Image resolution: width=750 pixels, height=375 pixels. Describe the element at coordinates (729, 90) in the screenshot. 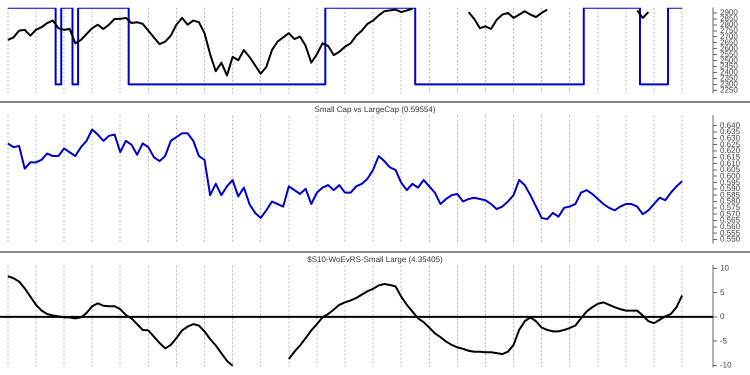

I see `y-tick-label: 2250` at that location.